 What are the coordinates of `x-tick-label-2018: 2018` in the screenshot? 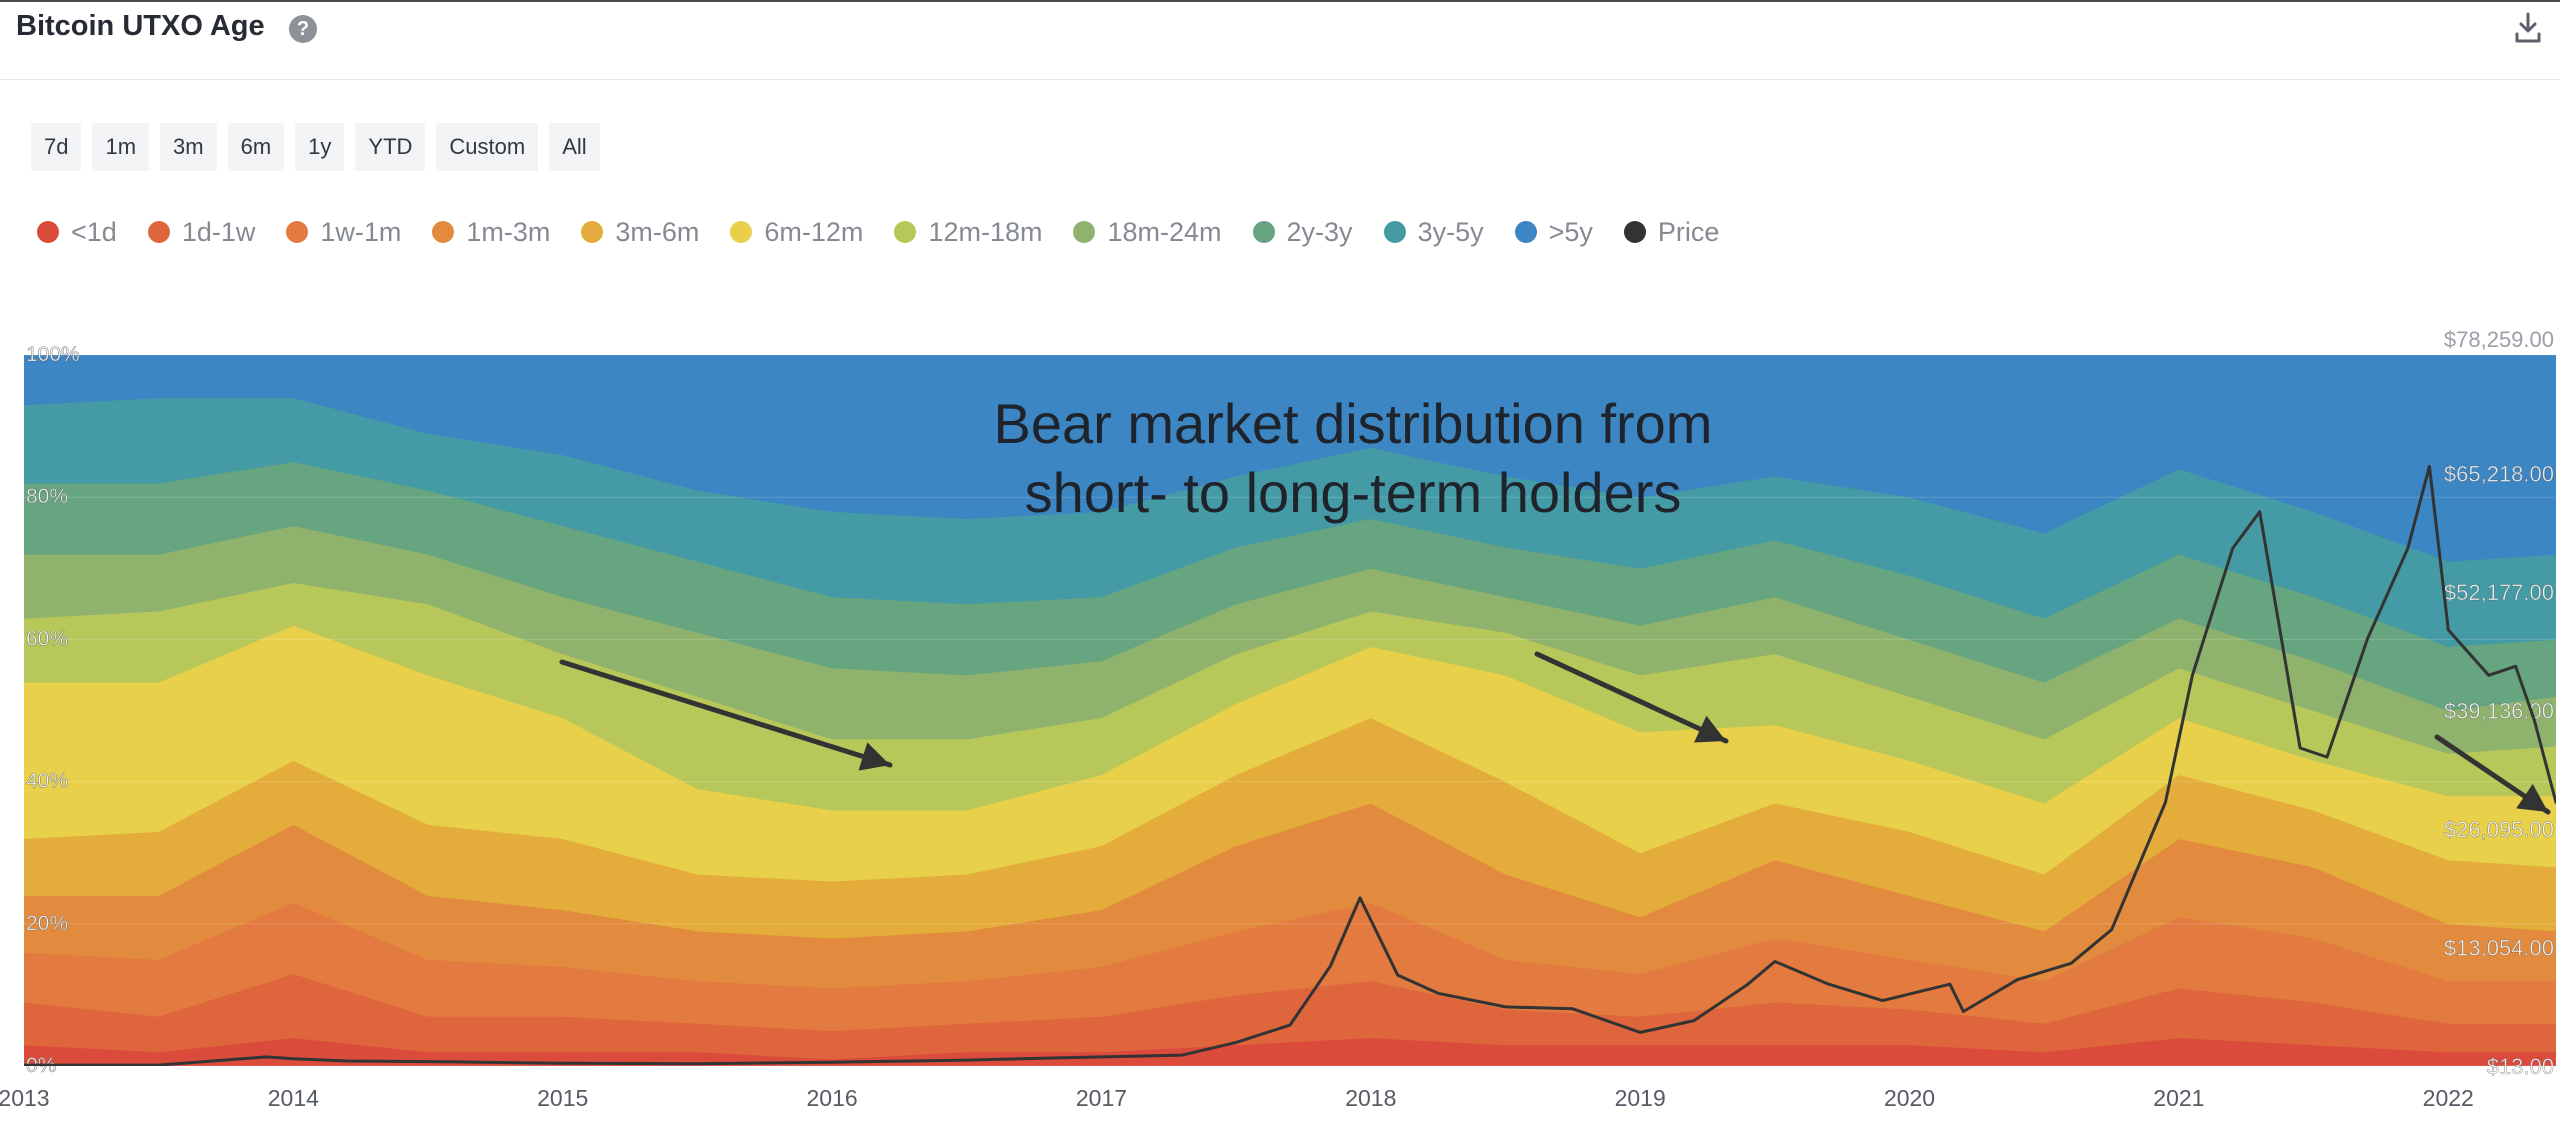 It's located at (1370, 1098).